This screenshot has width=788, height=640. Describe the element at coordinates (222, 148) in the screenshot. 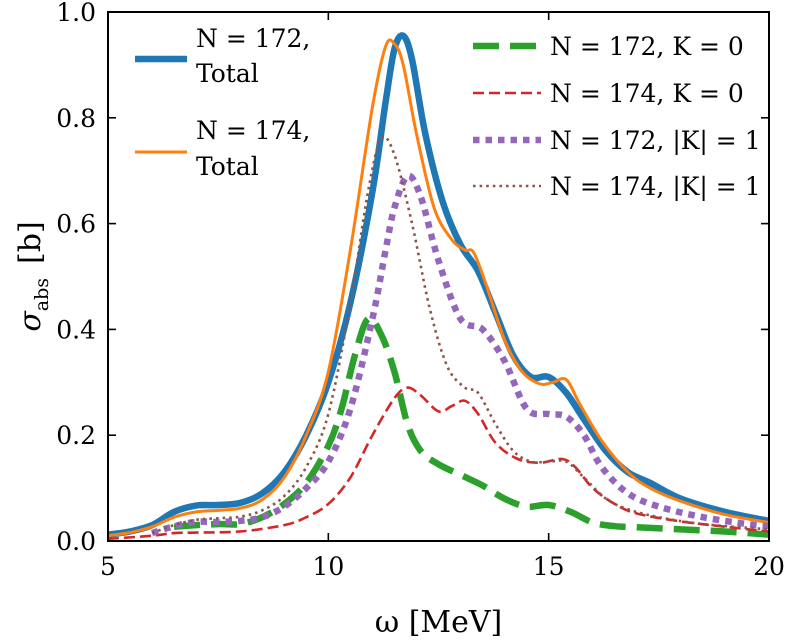

I see `legend-entry-2: N = 174, Total` at that location.